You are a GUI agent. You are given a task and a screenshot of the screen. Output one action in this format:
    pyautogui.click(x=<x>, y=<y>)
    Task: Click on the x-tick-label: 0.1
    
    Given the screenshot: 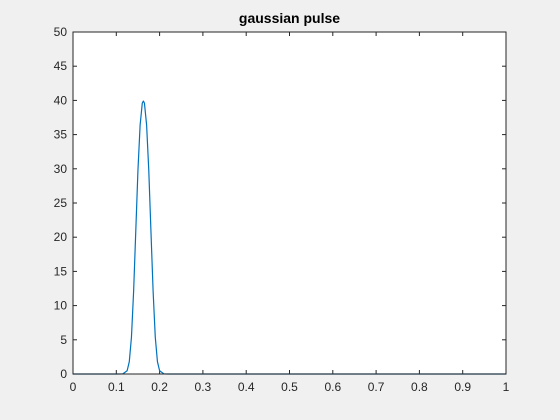 What is the action you would take?
    pyautogui.click(x=116, y=387)
    